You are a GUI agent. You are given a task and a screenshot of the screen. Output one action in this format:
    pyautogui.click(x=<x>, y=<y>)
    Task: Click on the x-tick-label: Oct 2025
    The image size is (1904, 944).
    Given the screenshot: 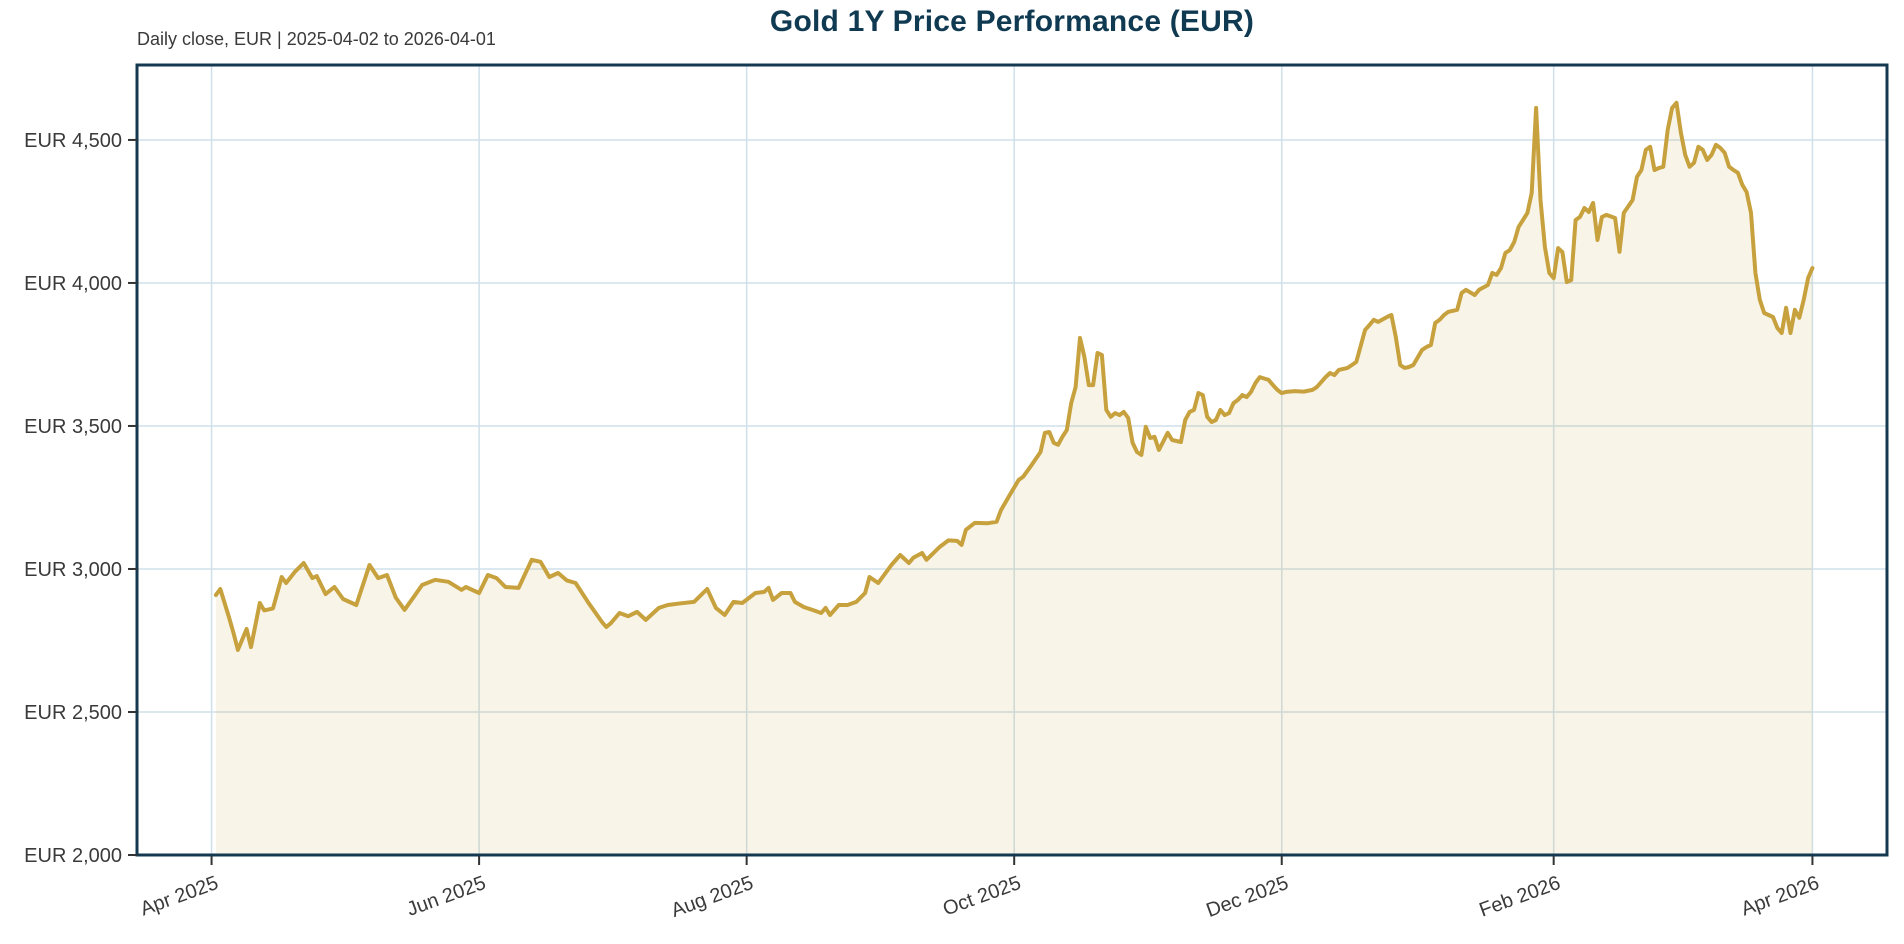 What is the action you would take?
    pyautogui.click(x=982, y=896)
    